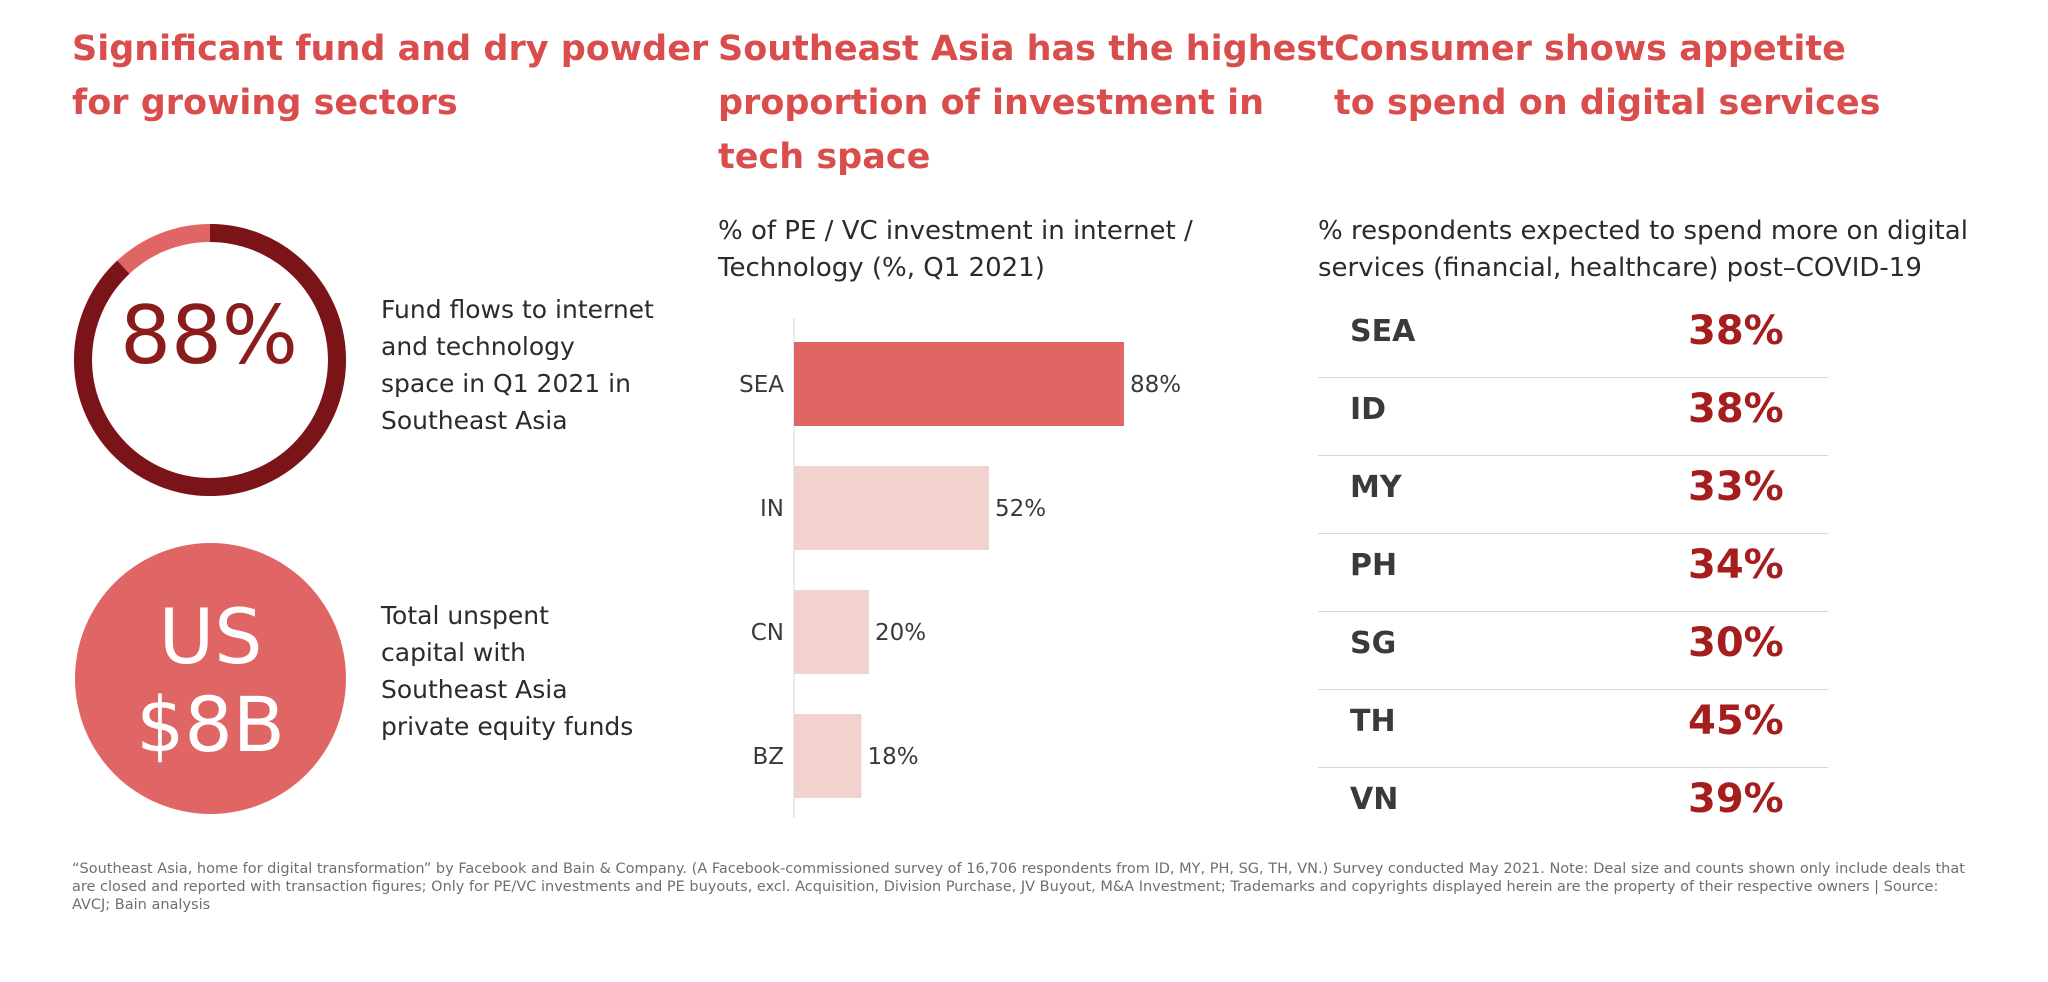 Image resolution: width=2048 pixels, height=982 pixels. Describe the element at coordinates (1573, 651) in the screenshot. I see `table-row: SG 30%` at that location.